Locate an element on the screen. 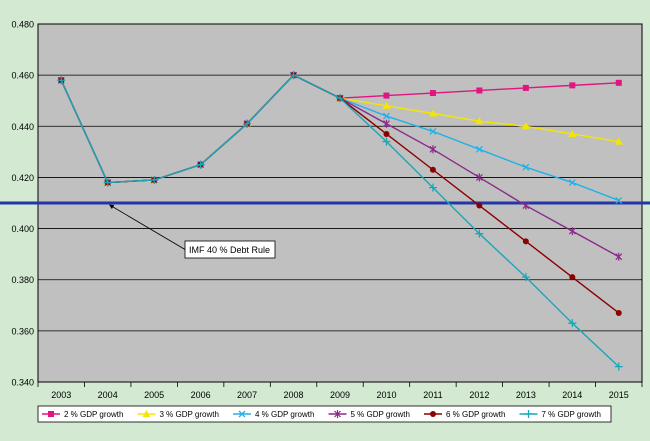  x-tick-label: 2011 is located at coordinates (432, 395).